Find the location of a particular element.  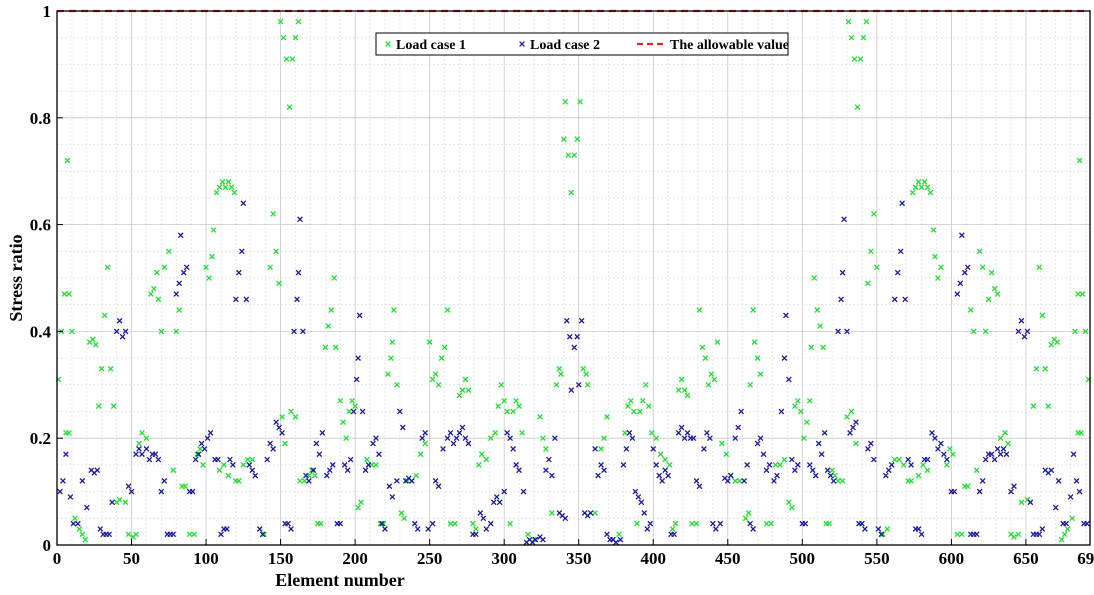

x-tick-label: 650 is located at coordinates (1026, 558).